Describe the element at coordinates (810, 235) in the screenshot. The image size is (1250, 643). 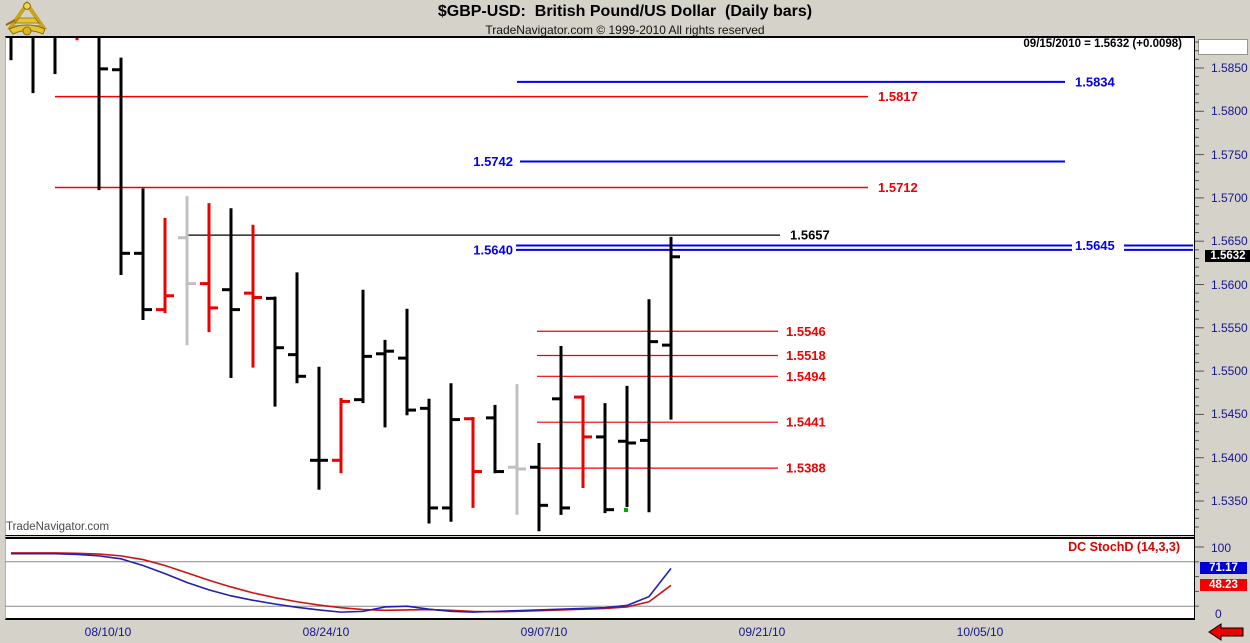
I see `level-label: 1.5657` at that location.